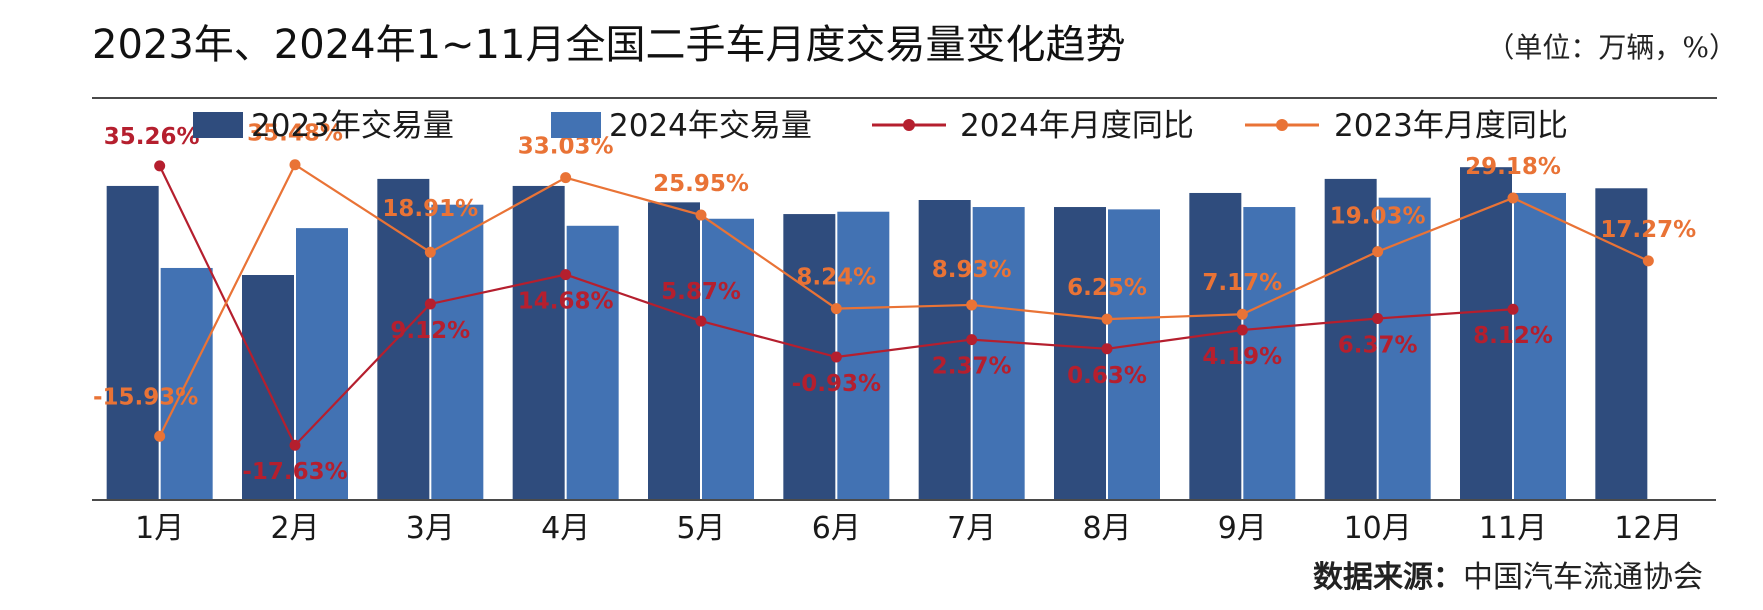 This screenshot has height=610, width=1763. Describe the element at coordinates (430, 331) in the screenshot. I see `data-label: 9.12%` at that location.